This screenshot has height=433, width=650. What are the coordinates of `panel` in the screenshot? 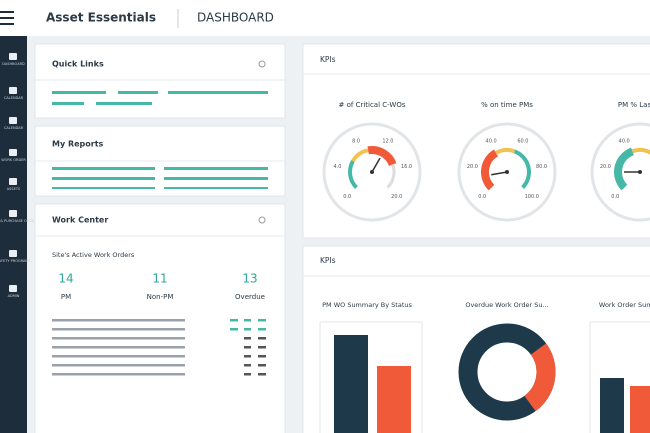 It's located at (160, 81).